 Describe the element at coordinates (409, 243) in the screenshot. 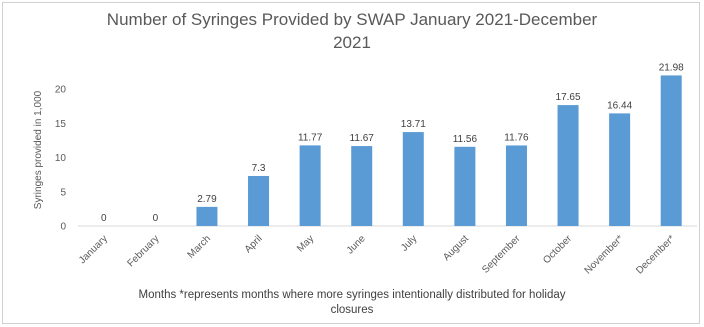

I see `x-tick-label: July` at that location.